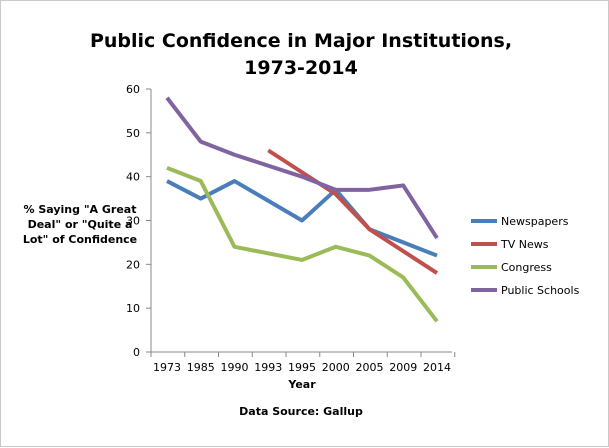 The height and width of the screenshot is (448, 609). I want to click on y-tick-label: 50, so click(133, 133).